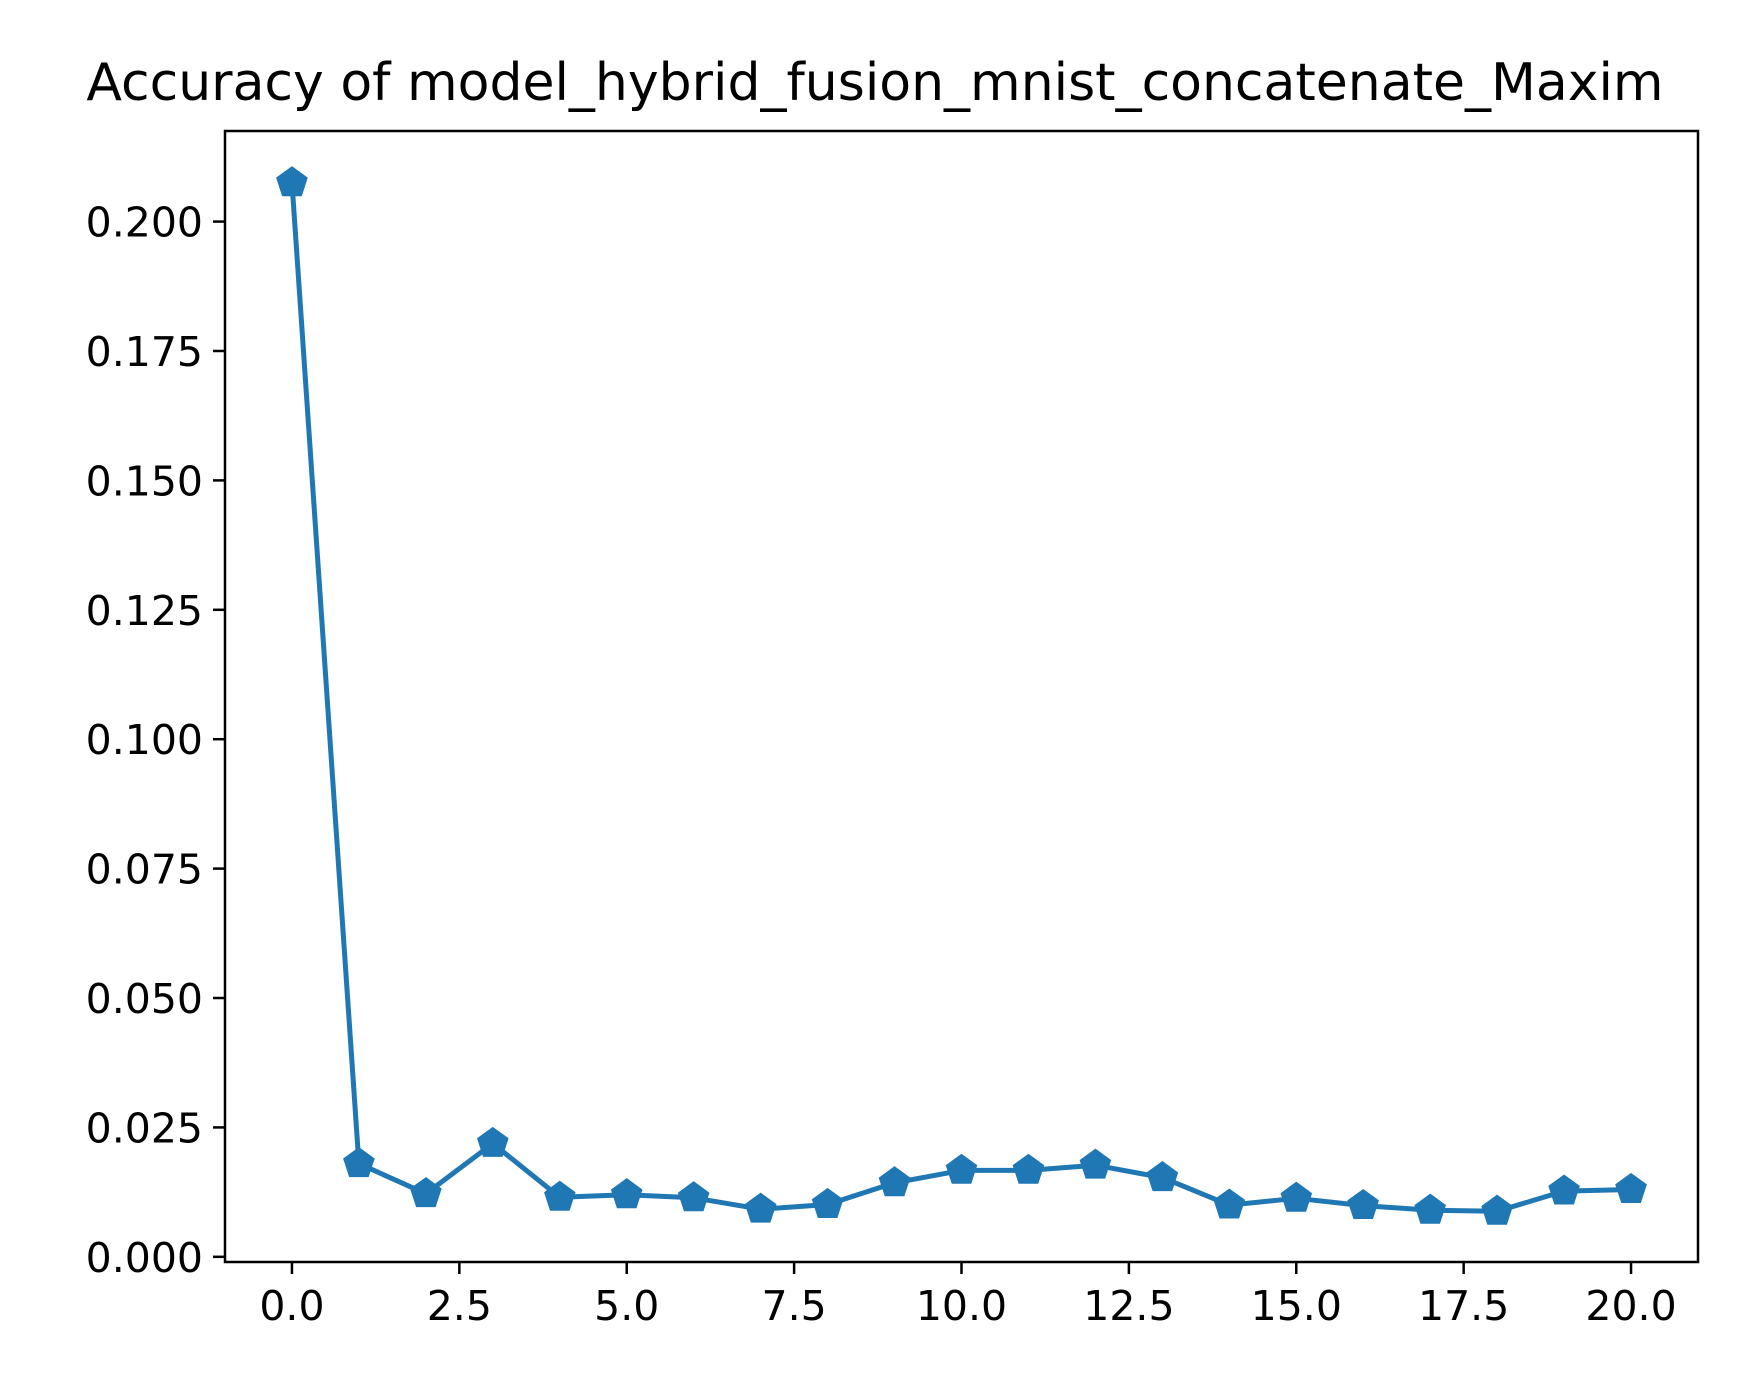 The image size is (1750, 1400). I want to click on y-tick-label: 0.125, so click(144, 611).